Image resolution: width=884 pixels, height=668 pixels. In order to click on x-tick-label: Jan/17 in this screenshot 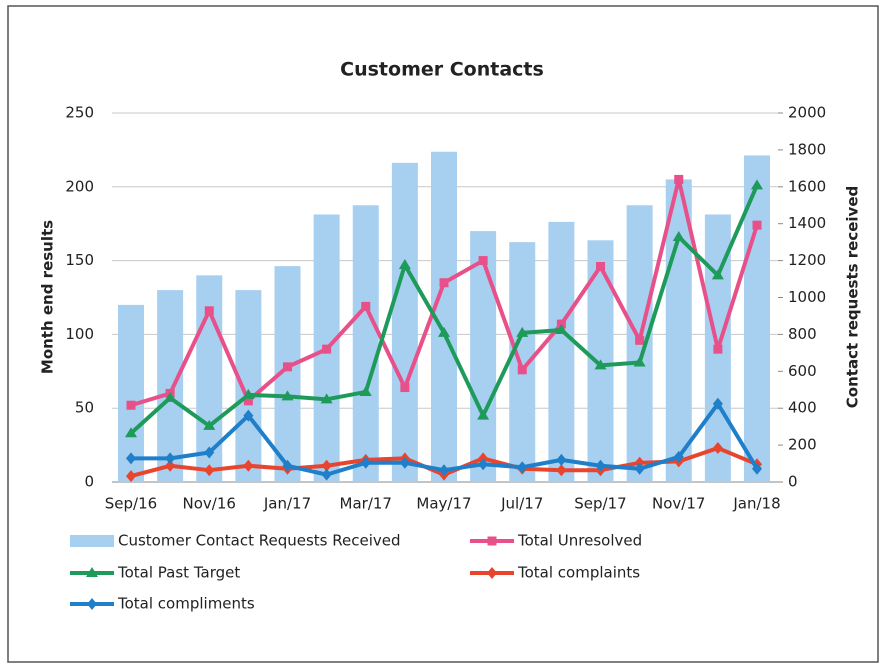, I will do `click(287, 504)`.